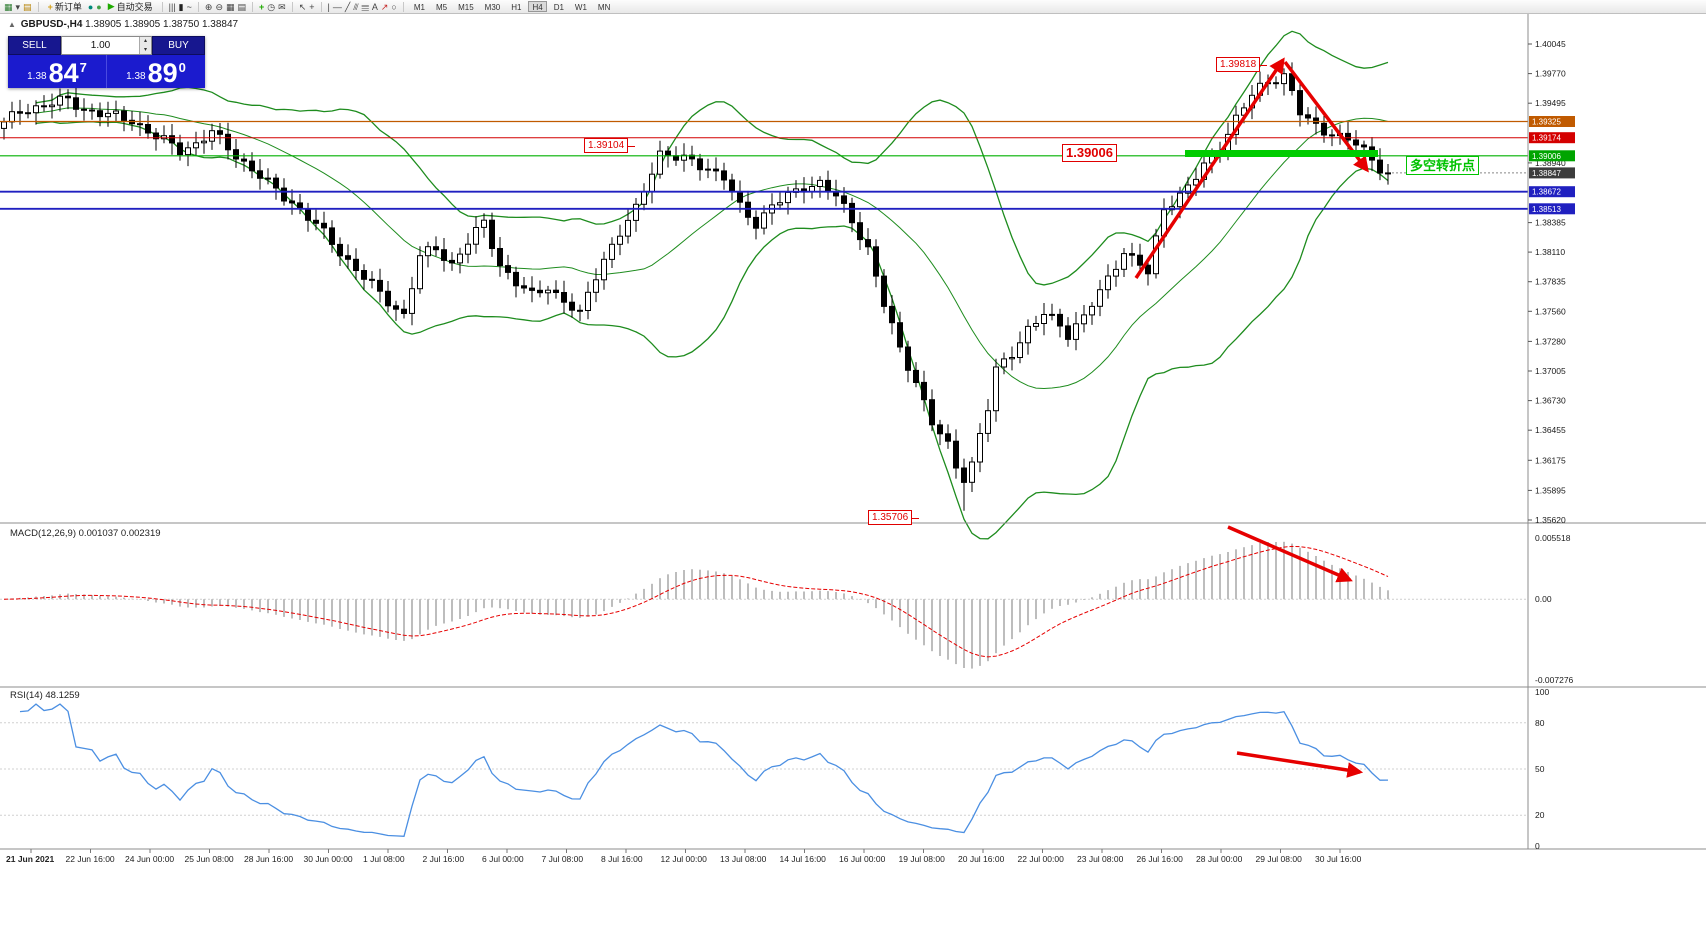  Describe the element at coordinates (1281, 153) in the screenshot. I see `support-zone-bar` at that location.